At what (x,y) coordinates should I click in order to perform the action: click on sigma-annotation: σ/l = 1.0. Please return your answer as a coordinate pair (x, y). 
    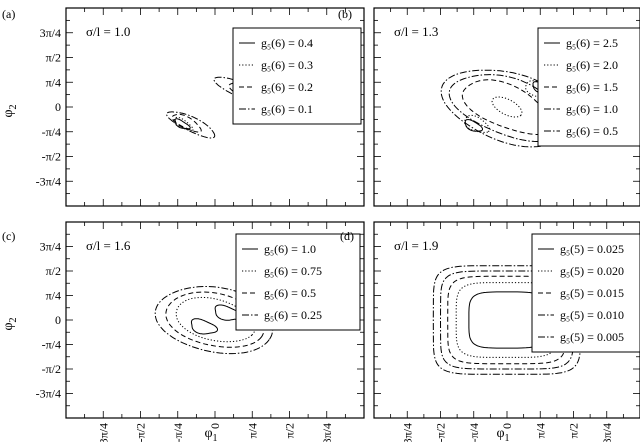
    Looking at the image, I should click on (108, 31).